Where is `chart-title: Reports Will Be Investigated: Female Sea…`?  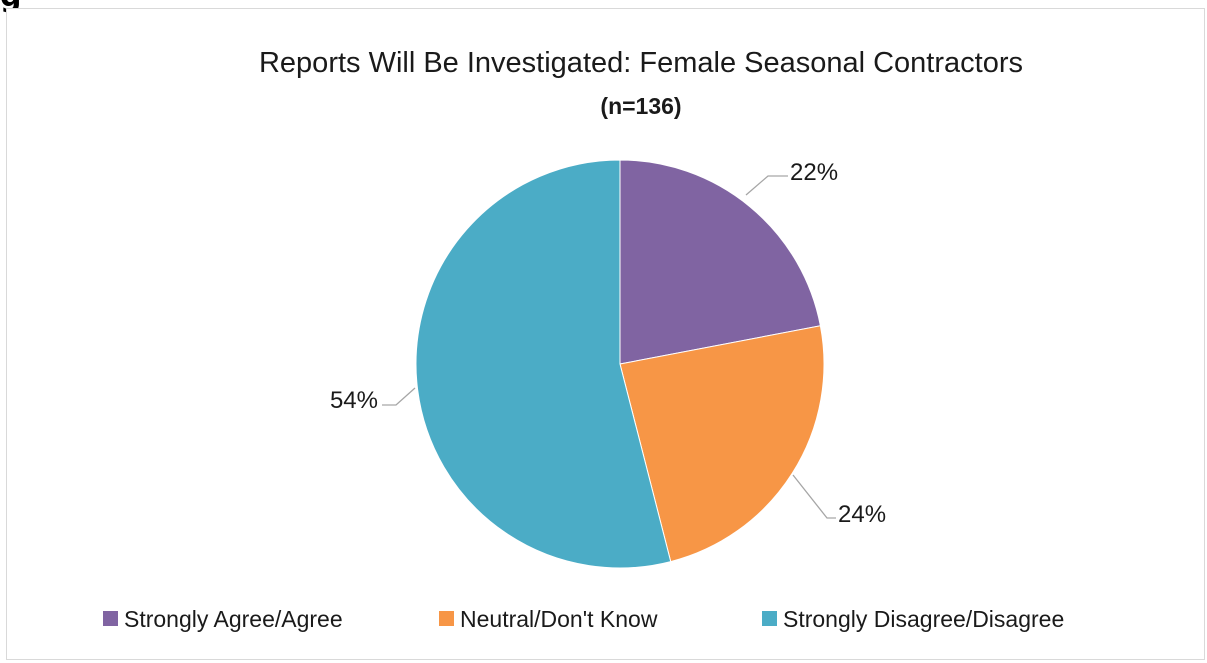
chart-title: Reports Will Be Investigated: Female Sea… is located at coordinates (641, 63).